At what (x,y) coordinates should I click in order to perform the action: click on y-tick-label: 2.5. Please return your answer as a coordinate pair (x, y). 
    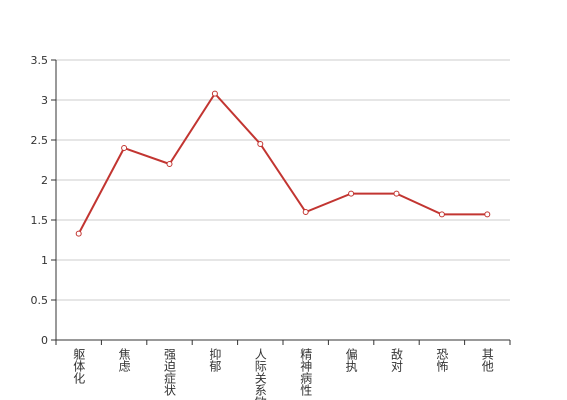
    Looking at the image, I should click on (40, 140).